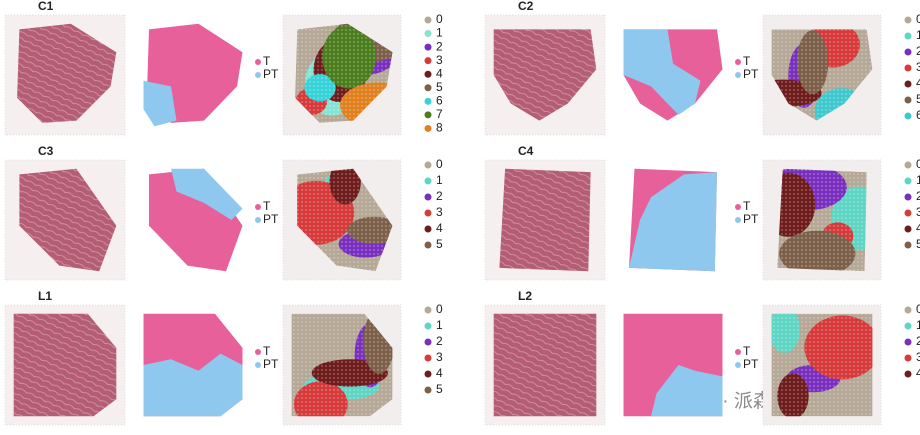 Image resolution: width=920 pixels, height=435 pixels. I want to click on panel: C4 TPT 0 1 2 3 4 5, so click(702, 212).